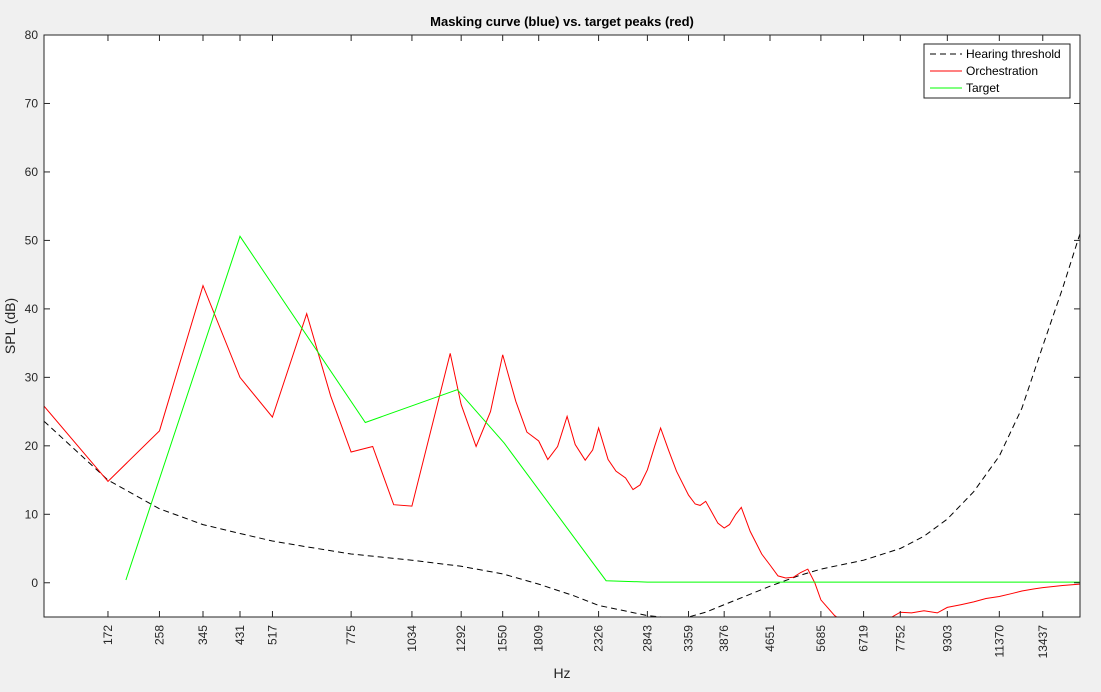 The image size is (1101, 692). I want to click on y-axis-label: SPL (dB), so click(10, 326).